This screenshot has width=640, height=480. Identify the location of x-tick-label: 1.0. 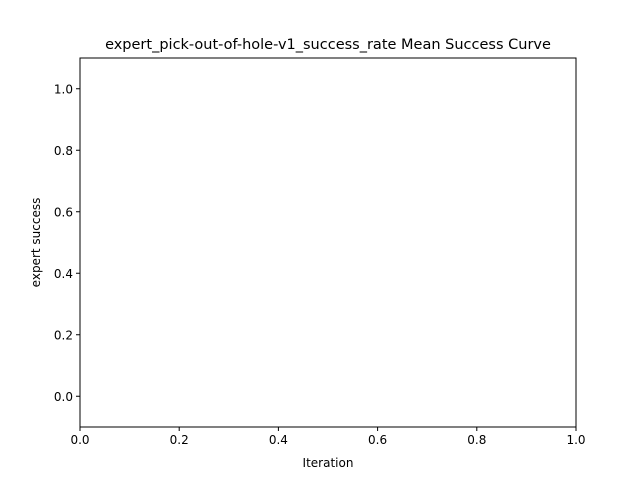
(575, 440).